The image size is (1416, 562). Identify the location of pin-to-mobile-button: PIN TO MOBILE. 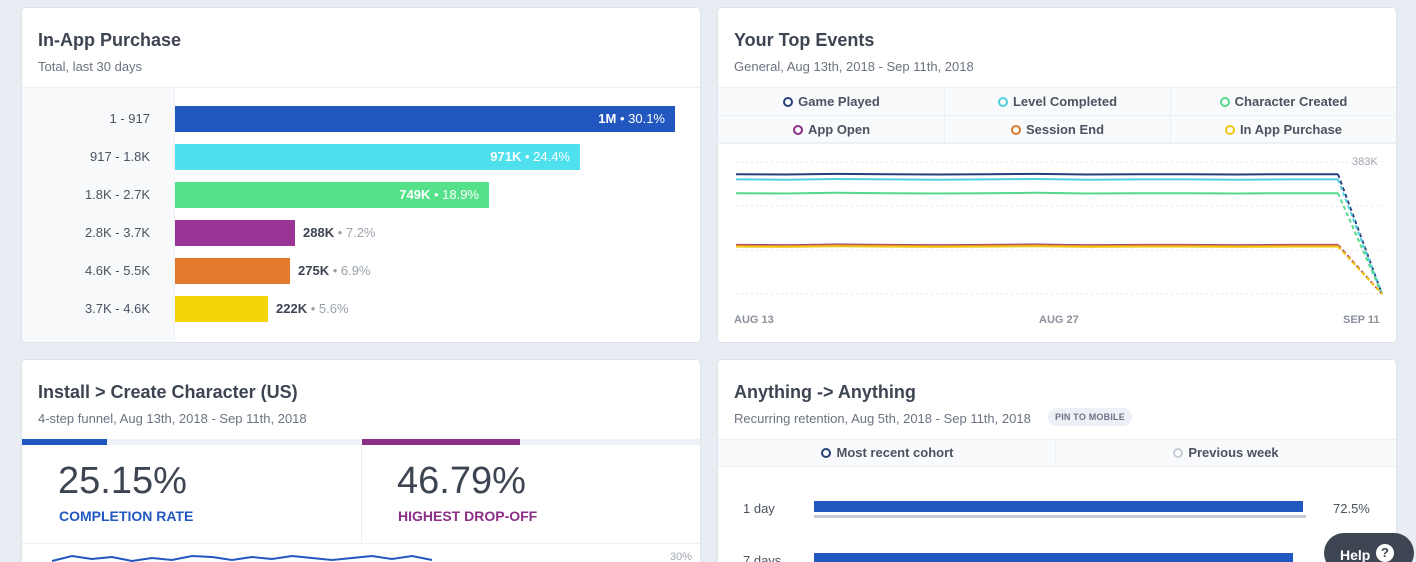
(1090, 417).